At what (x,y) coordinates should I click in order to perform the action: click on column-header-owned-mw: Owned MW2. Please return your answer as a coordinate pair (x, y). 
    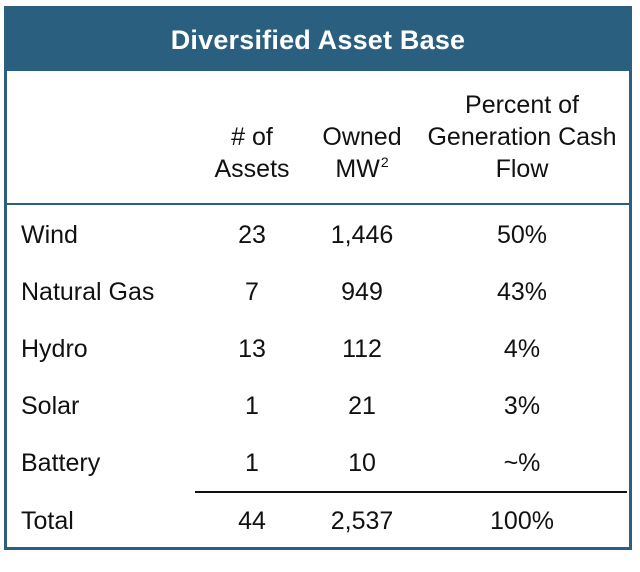
    Looking at the image, I should click on (362, 154).